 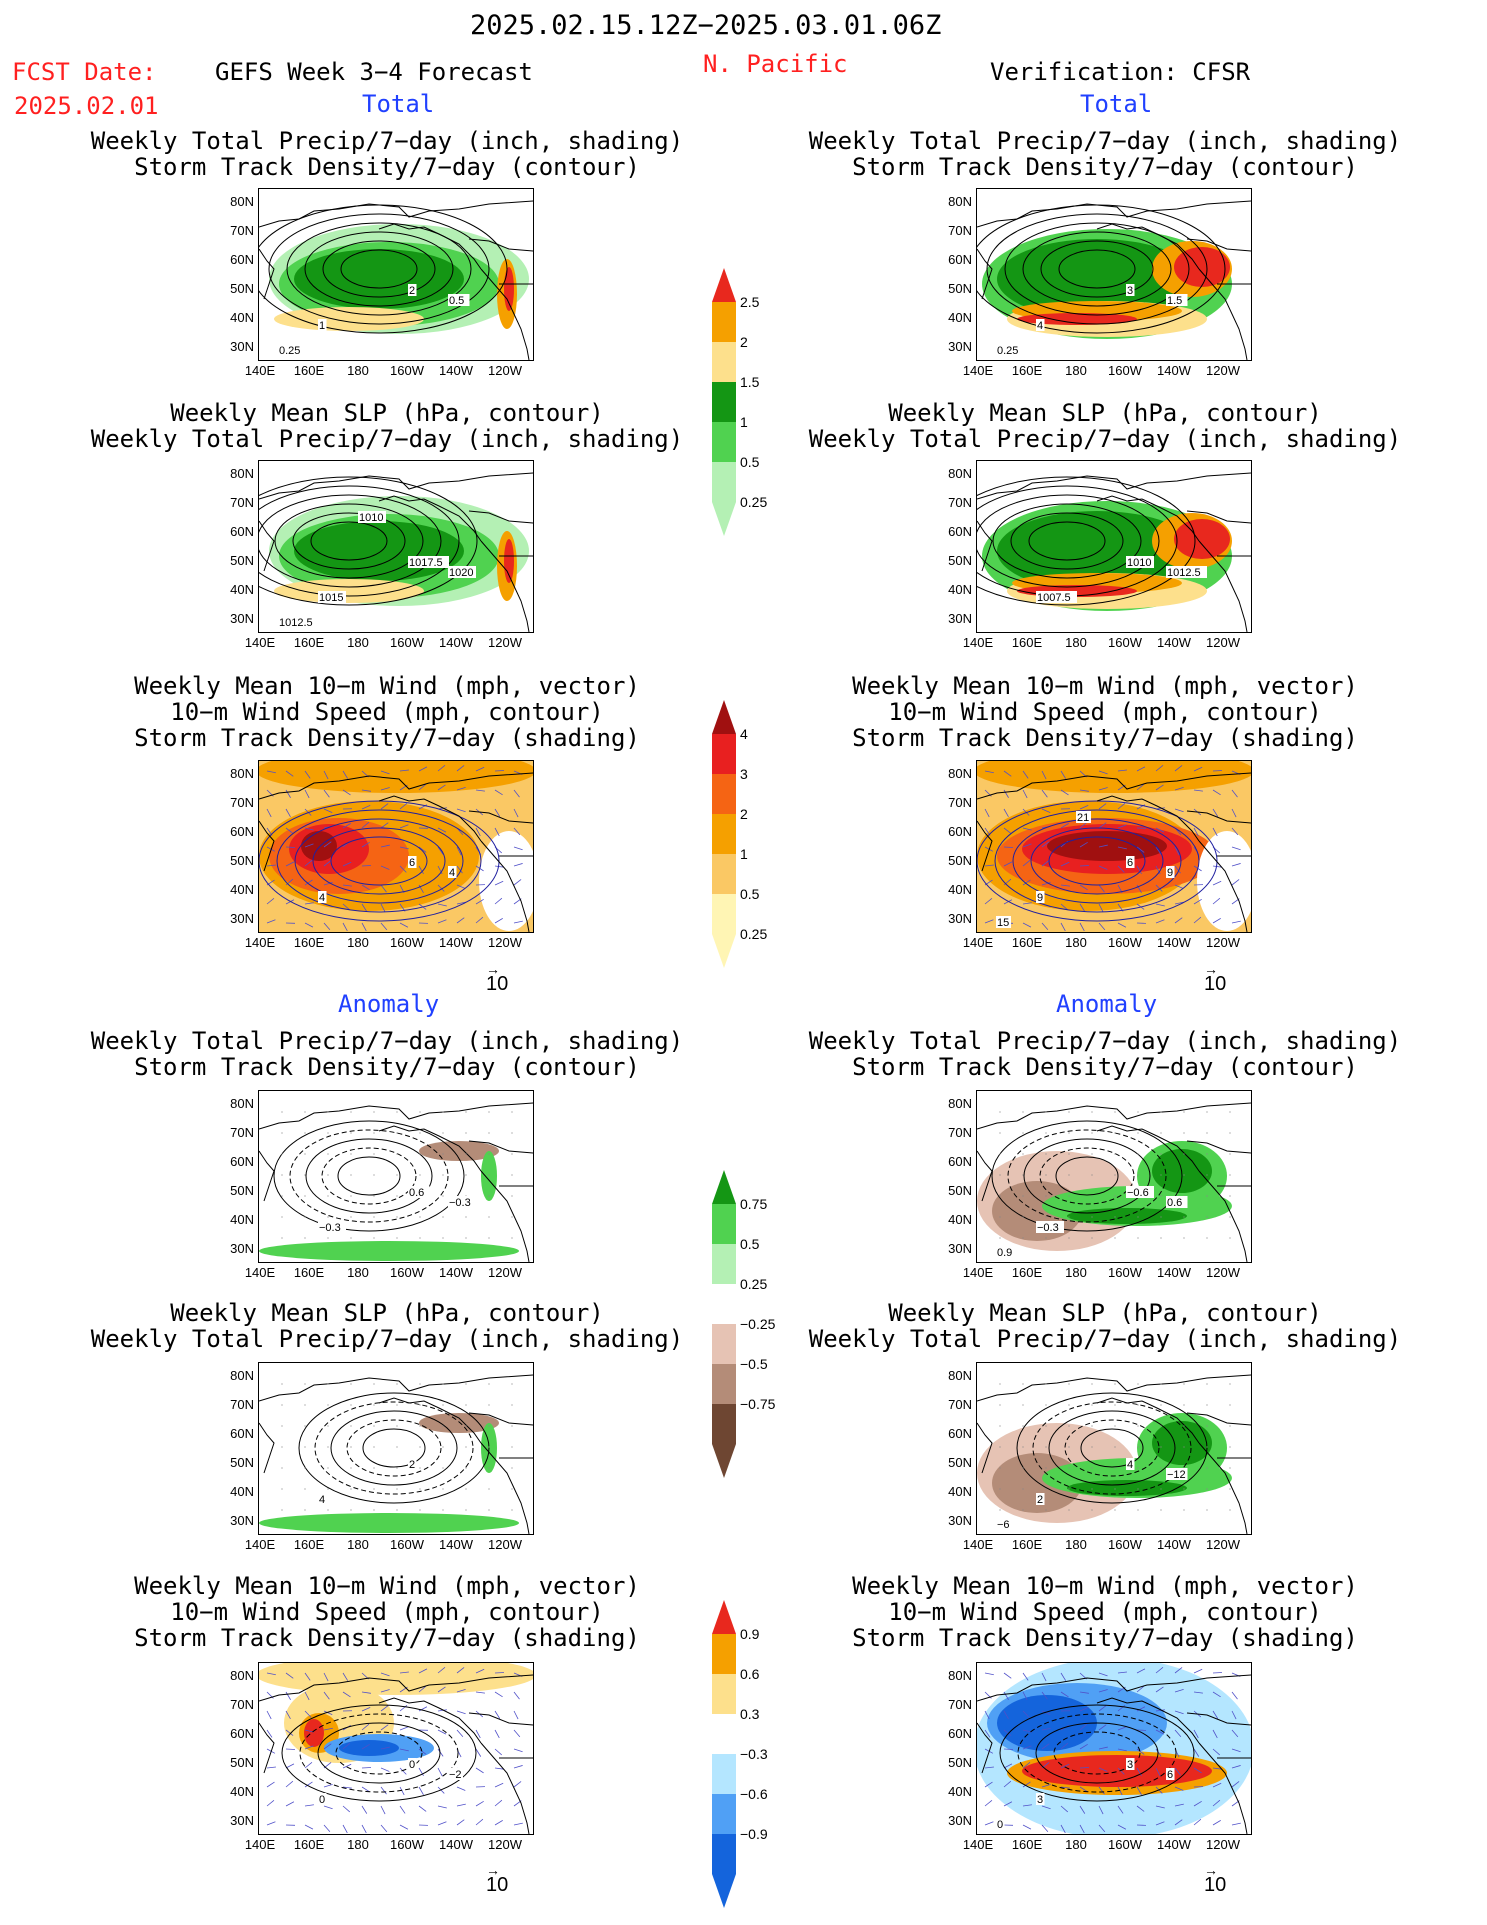 I want to click on colorbar-storm-total, so click(x=724, y=834).